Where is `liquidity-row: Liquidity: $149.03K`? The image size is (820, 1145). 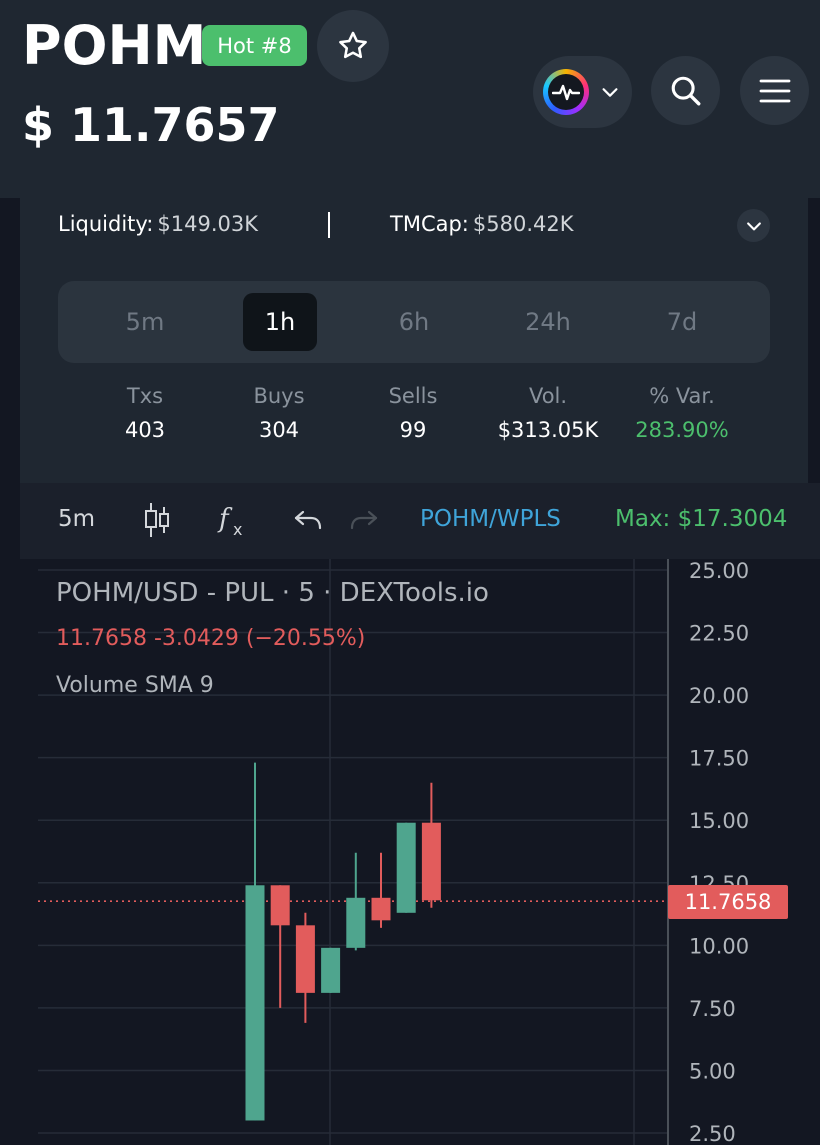
liquidity-row: Liquidity: $149.03K is located at coordinates (158, 224).